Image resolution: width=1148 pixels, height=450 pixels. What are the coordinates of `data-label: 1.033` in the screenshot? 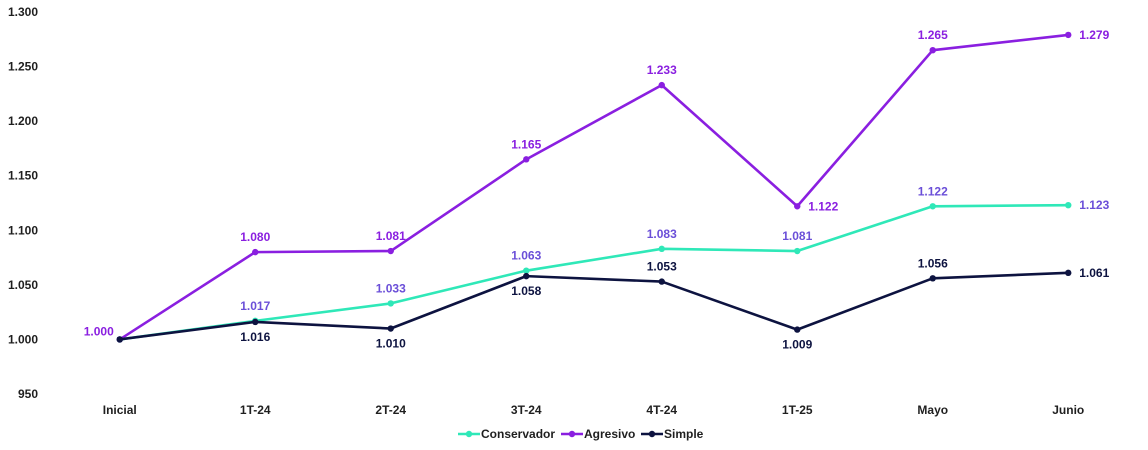 It's located at (391, 288).